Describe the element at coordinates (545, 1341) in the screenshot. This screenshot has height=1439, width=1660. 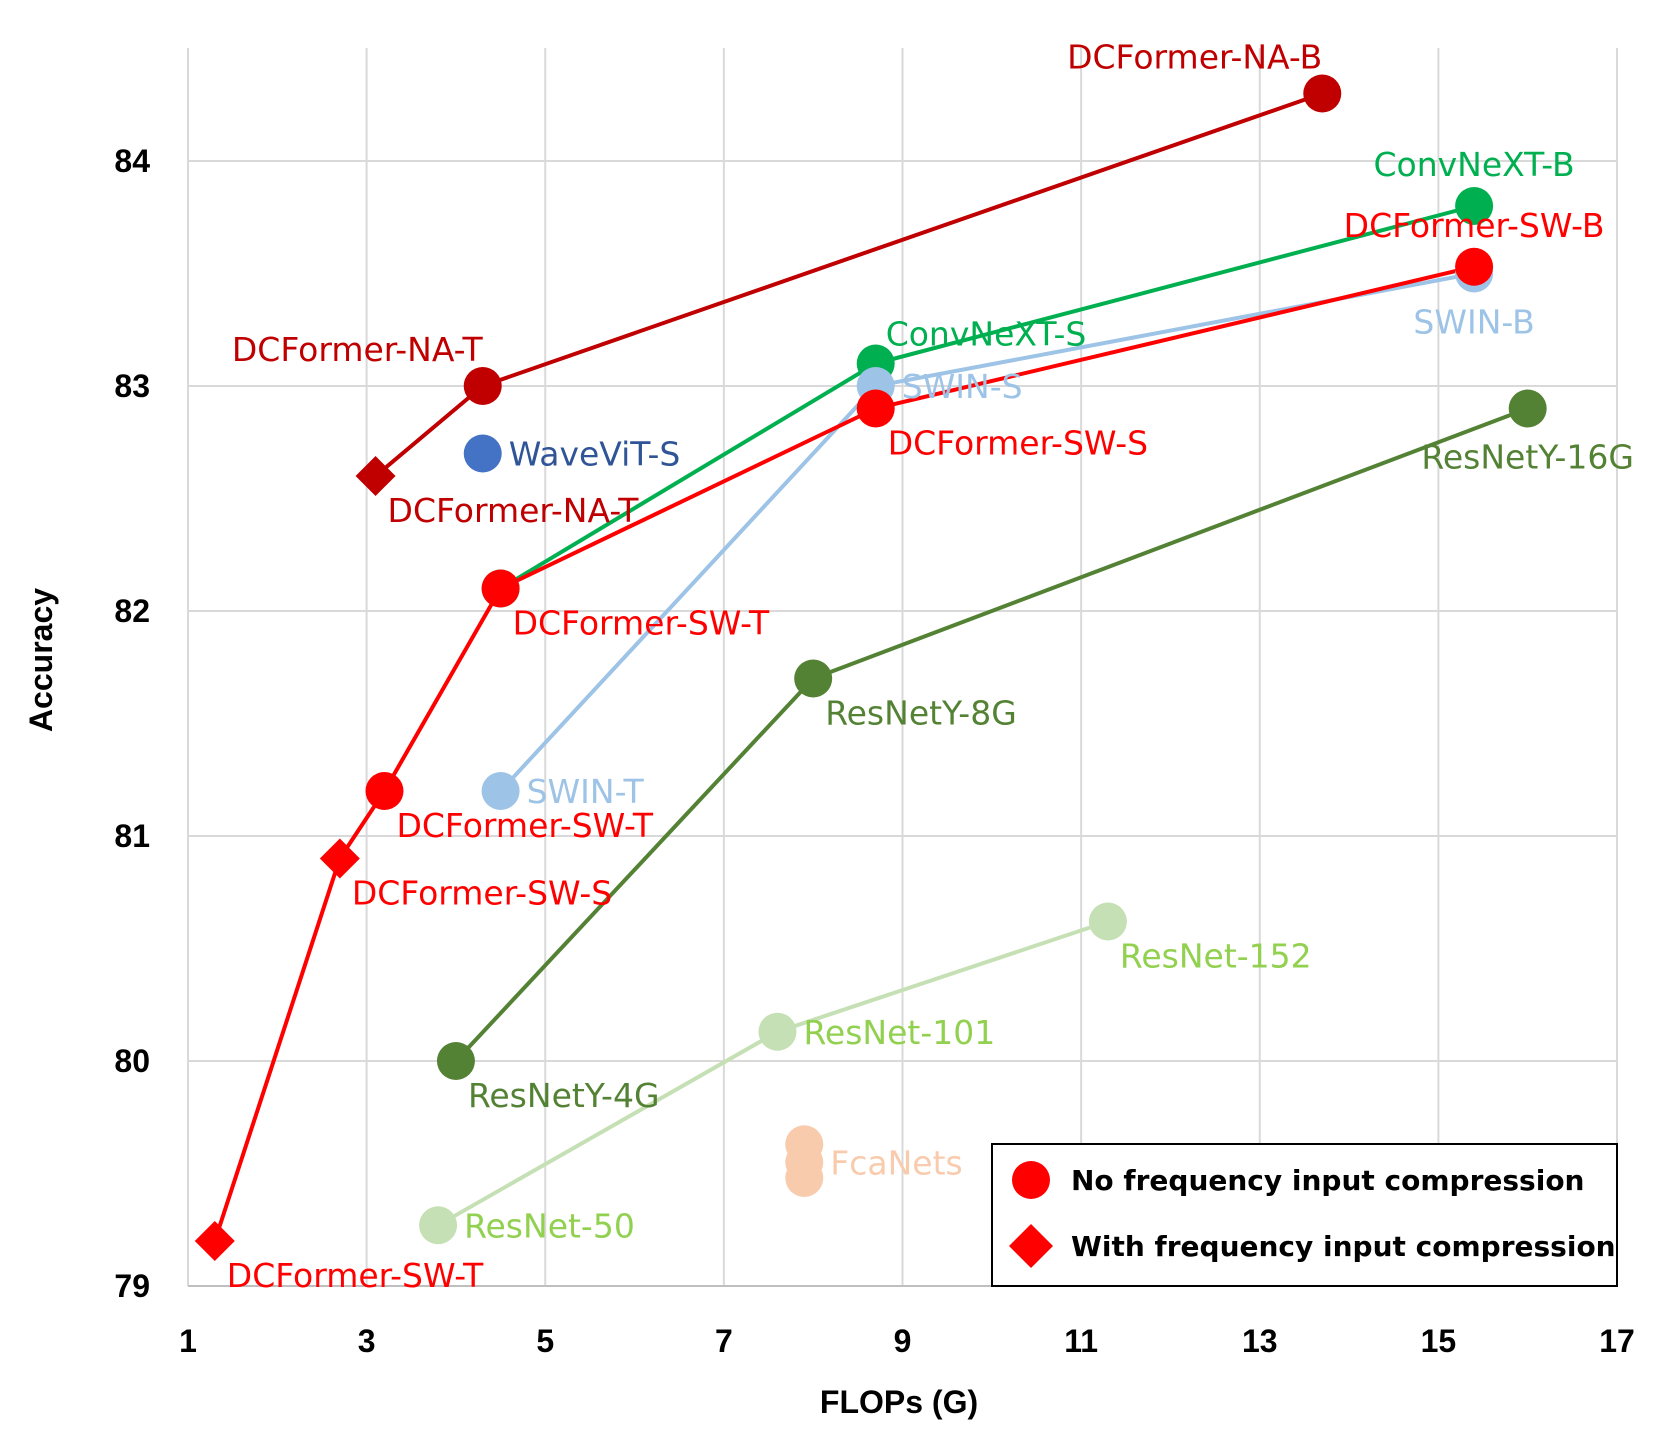
I see `x-tick-label-5: 5` at that location.